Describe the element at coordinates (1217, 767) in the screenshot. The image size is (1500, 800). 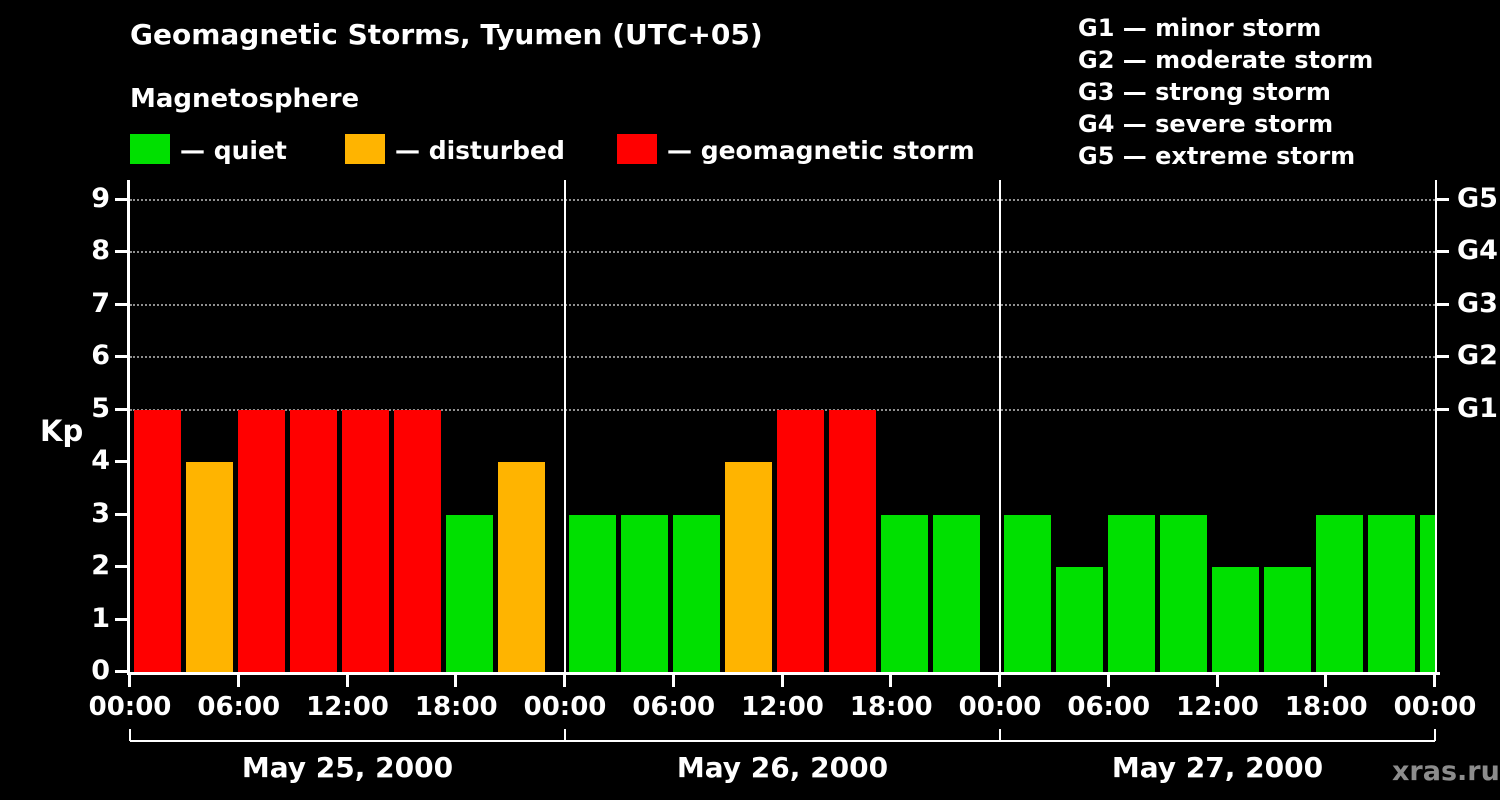
I see `date-label: May 27, 2000` at that location.